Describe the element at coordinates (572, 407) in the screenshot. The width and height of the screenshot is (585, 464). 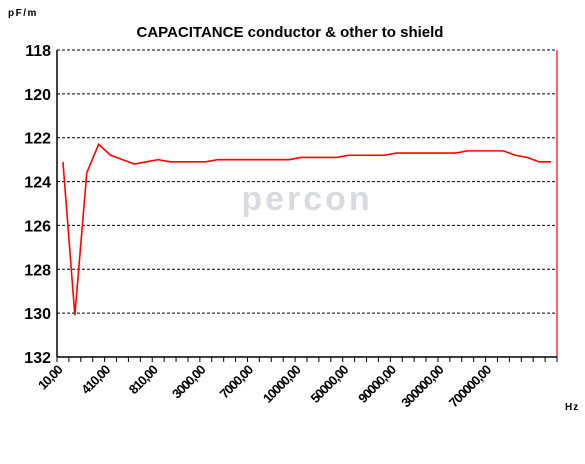
I see `x-axis-label: Hz` at that location.